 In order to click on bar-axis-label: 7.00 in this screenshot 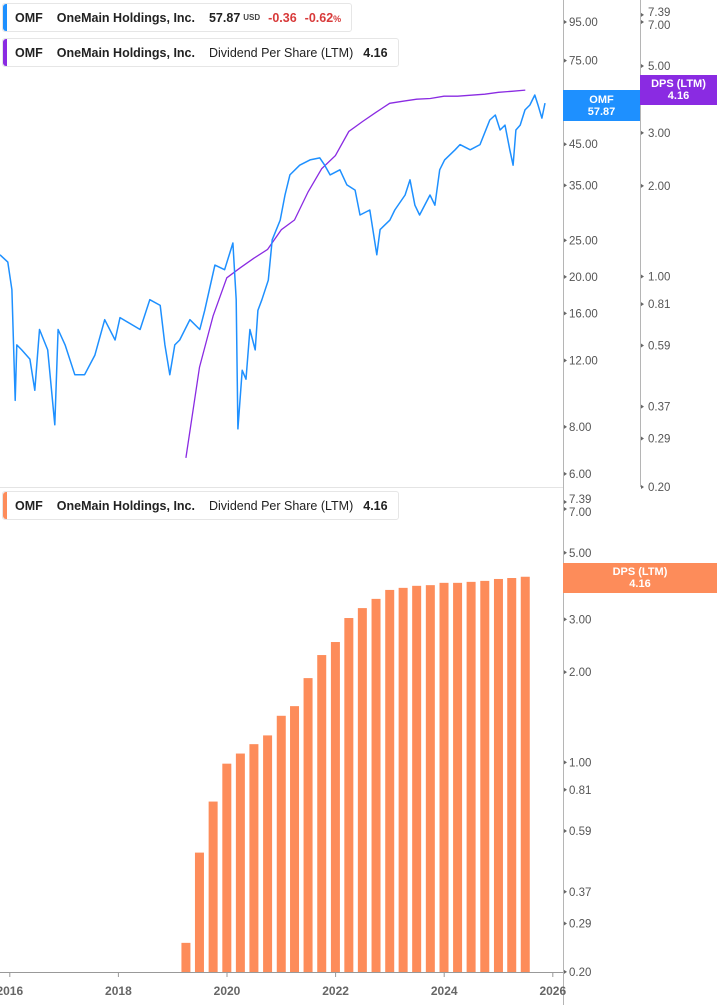, I will do `click(580, 513)`.